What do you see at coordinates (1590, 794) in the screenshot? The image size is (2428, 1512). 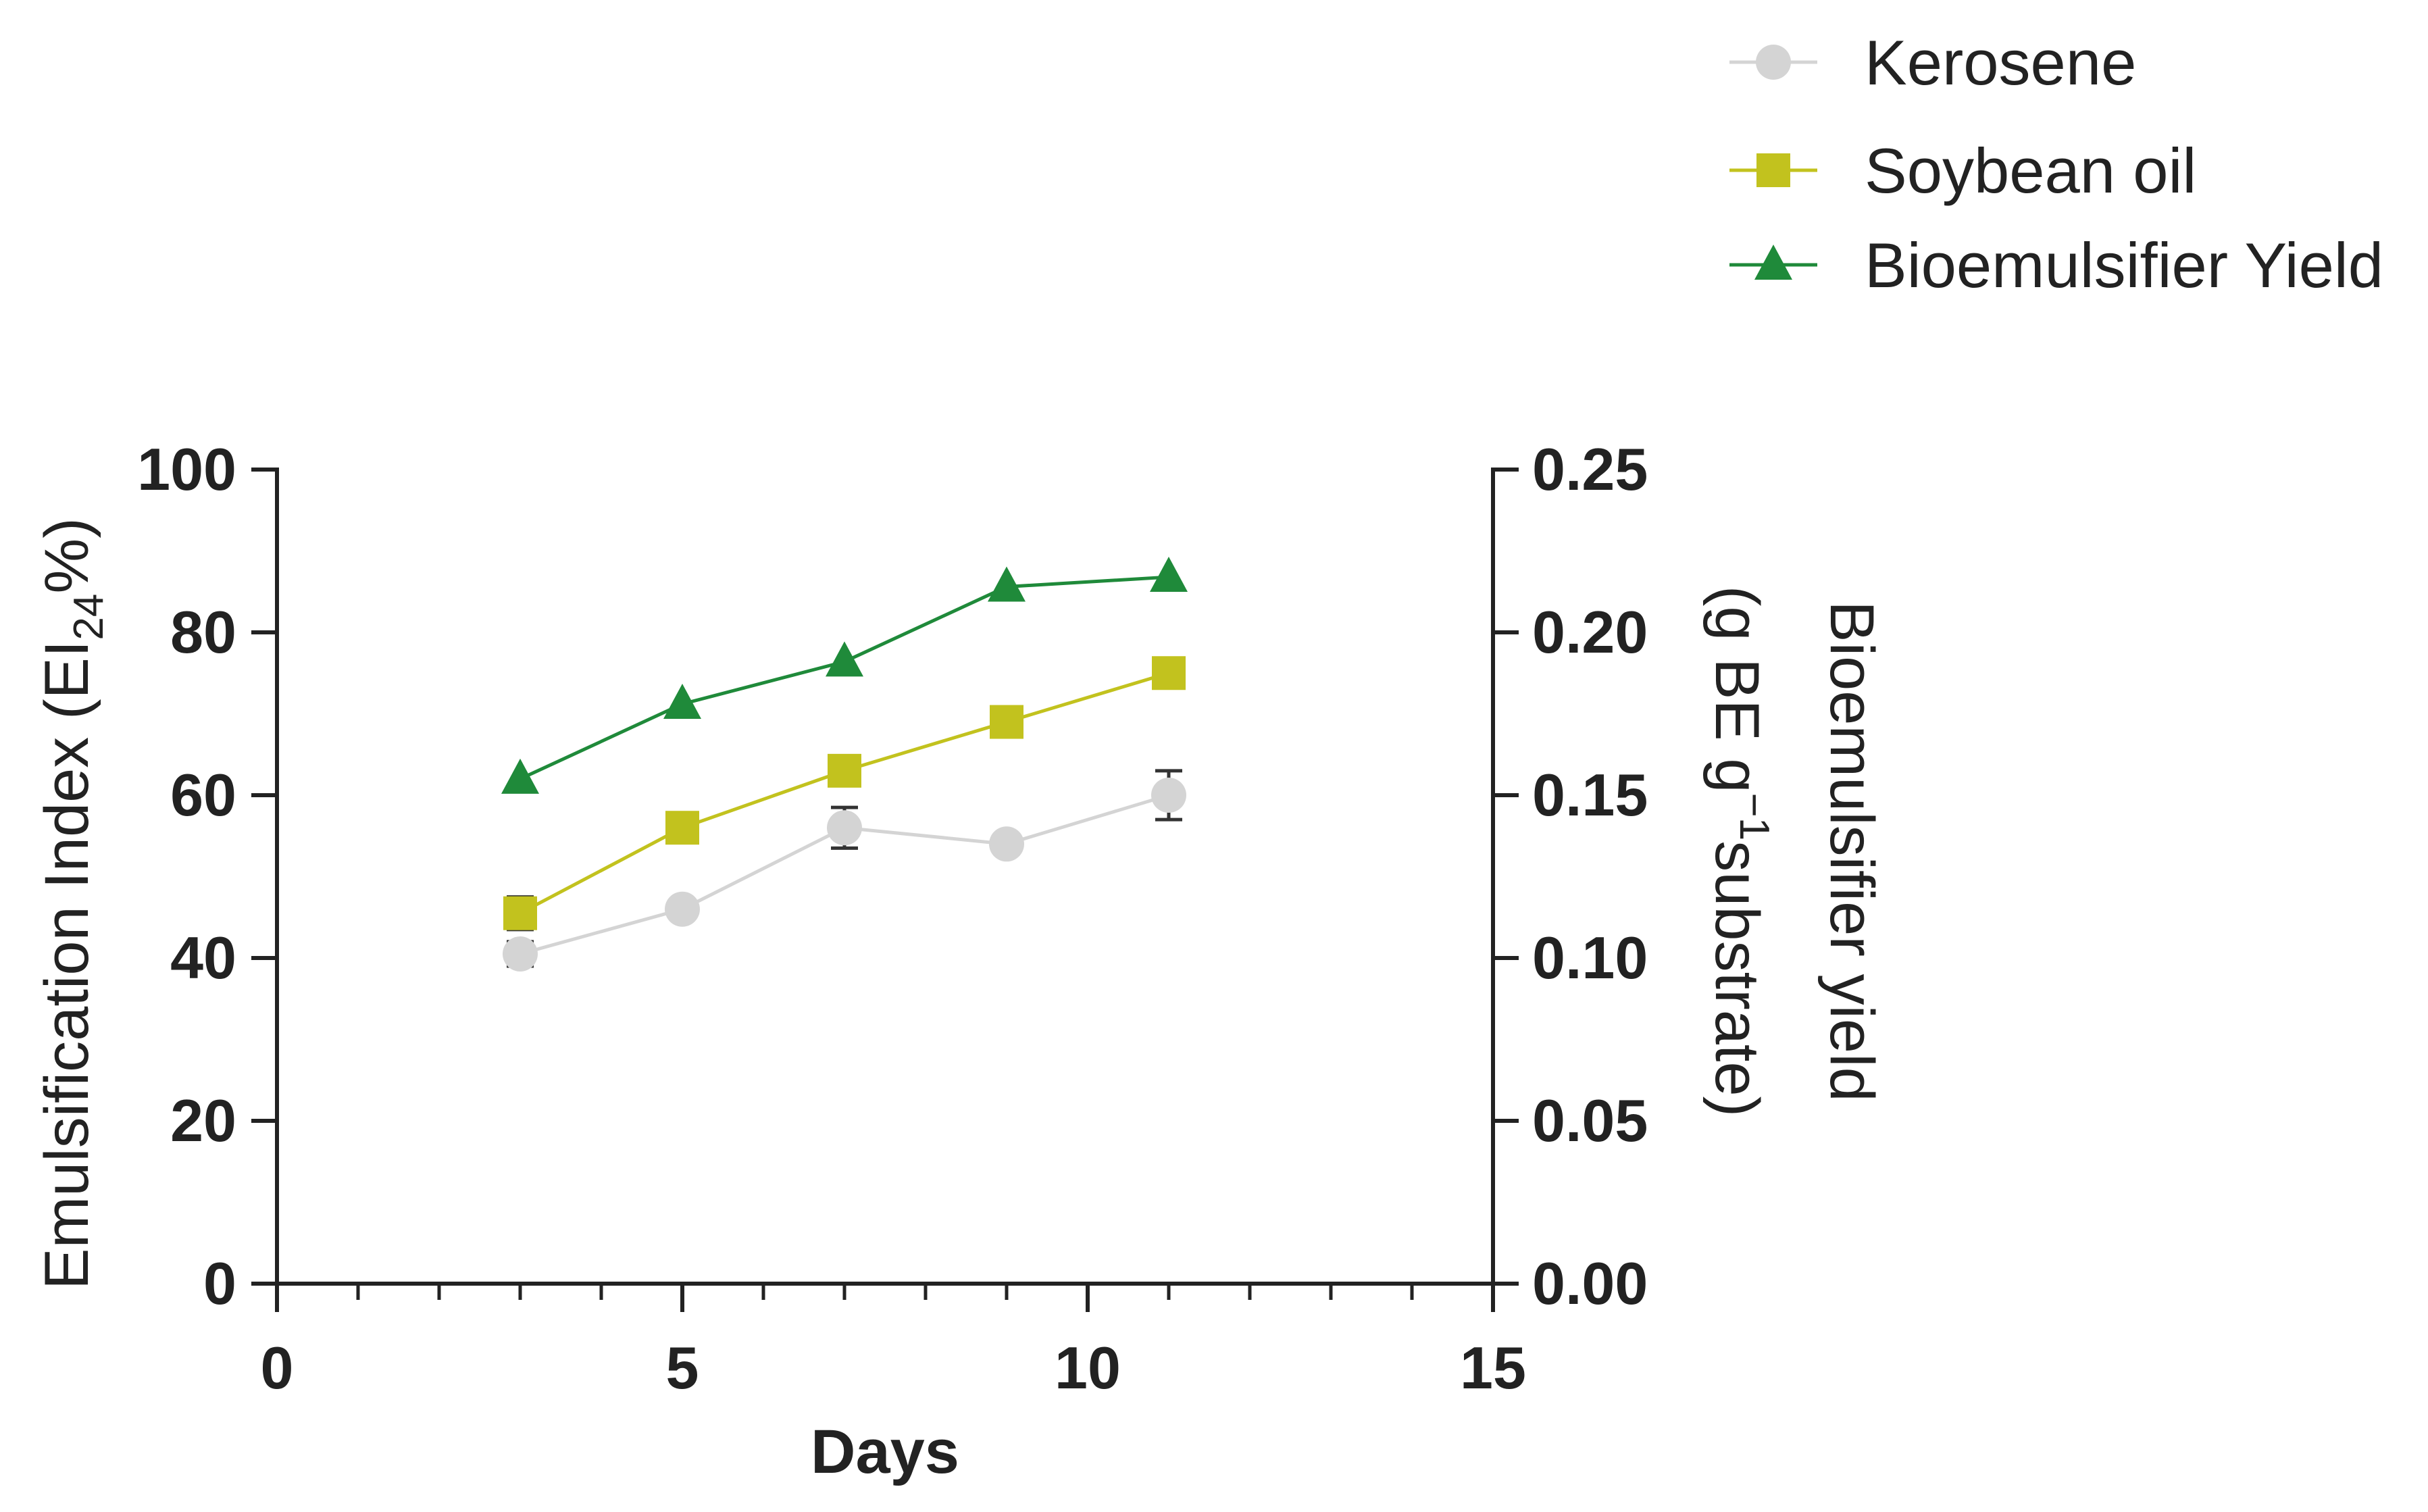 I see `y2-tick-label: 0.15` at bounding box center [1590, 794].